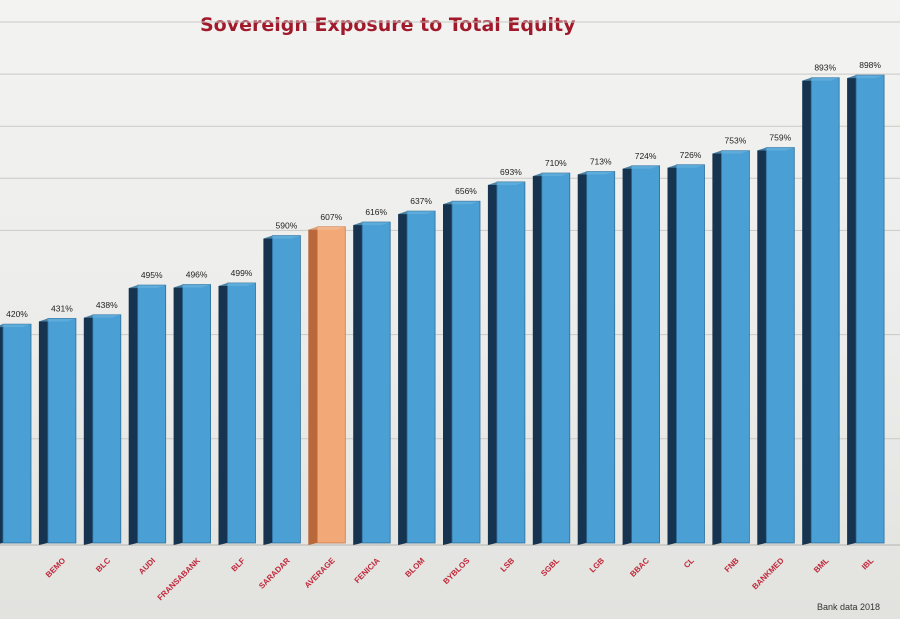 The image size is (900, 619). Describe the element at coordinates (825, 68) in the screenshot. I see `data-label: 893%` at that location.